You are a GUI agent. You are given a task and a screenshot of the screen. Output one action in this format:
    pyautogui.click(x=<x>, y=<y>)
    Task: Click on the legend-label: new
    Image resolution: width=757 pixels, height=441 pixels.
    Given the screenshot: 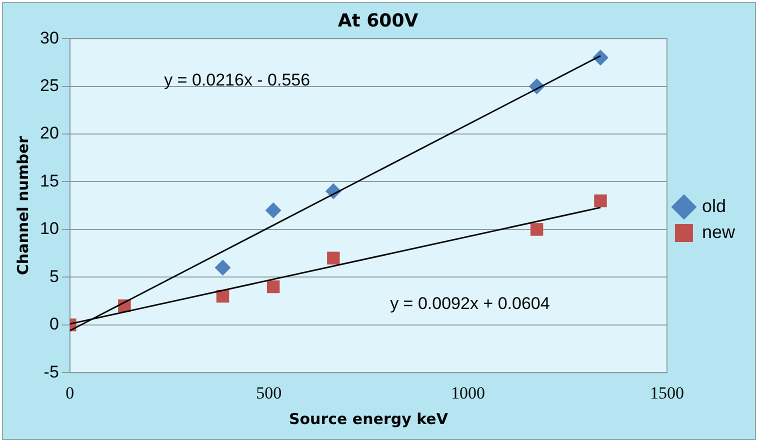 What is the action you would take?
    pyautogui.click(x=719, y=232)
    